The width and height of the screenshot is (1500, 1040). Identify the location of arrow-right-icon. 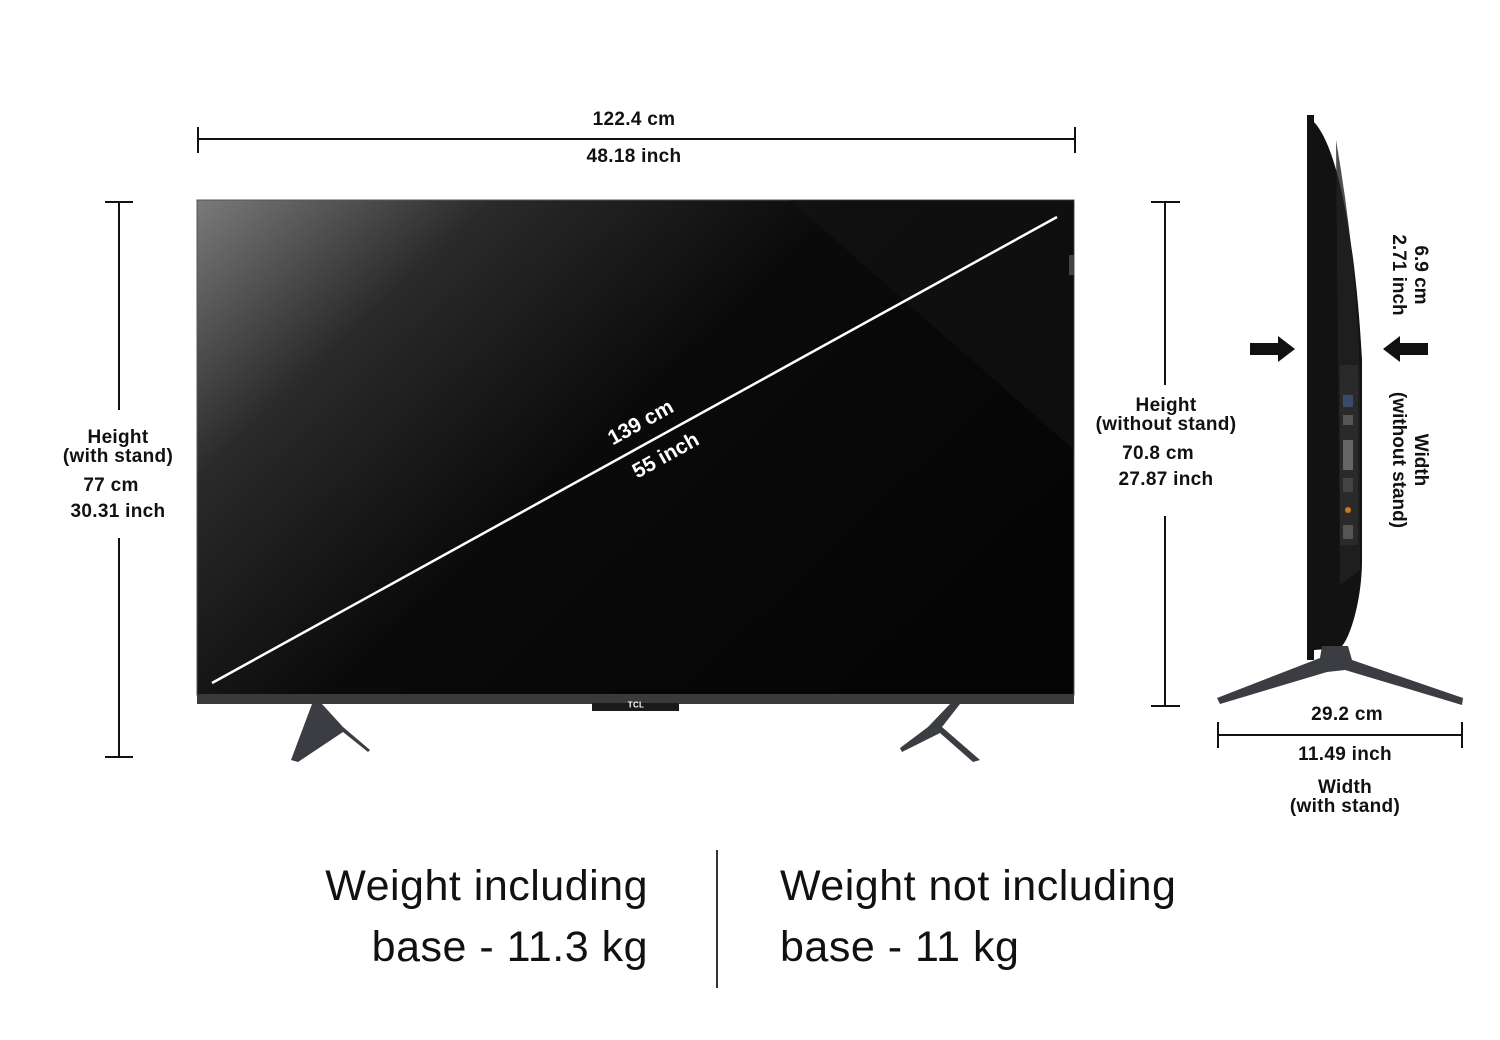
(1272, 349).